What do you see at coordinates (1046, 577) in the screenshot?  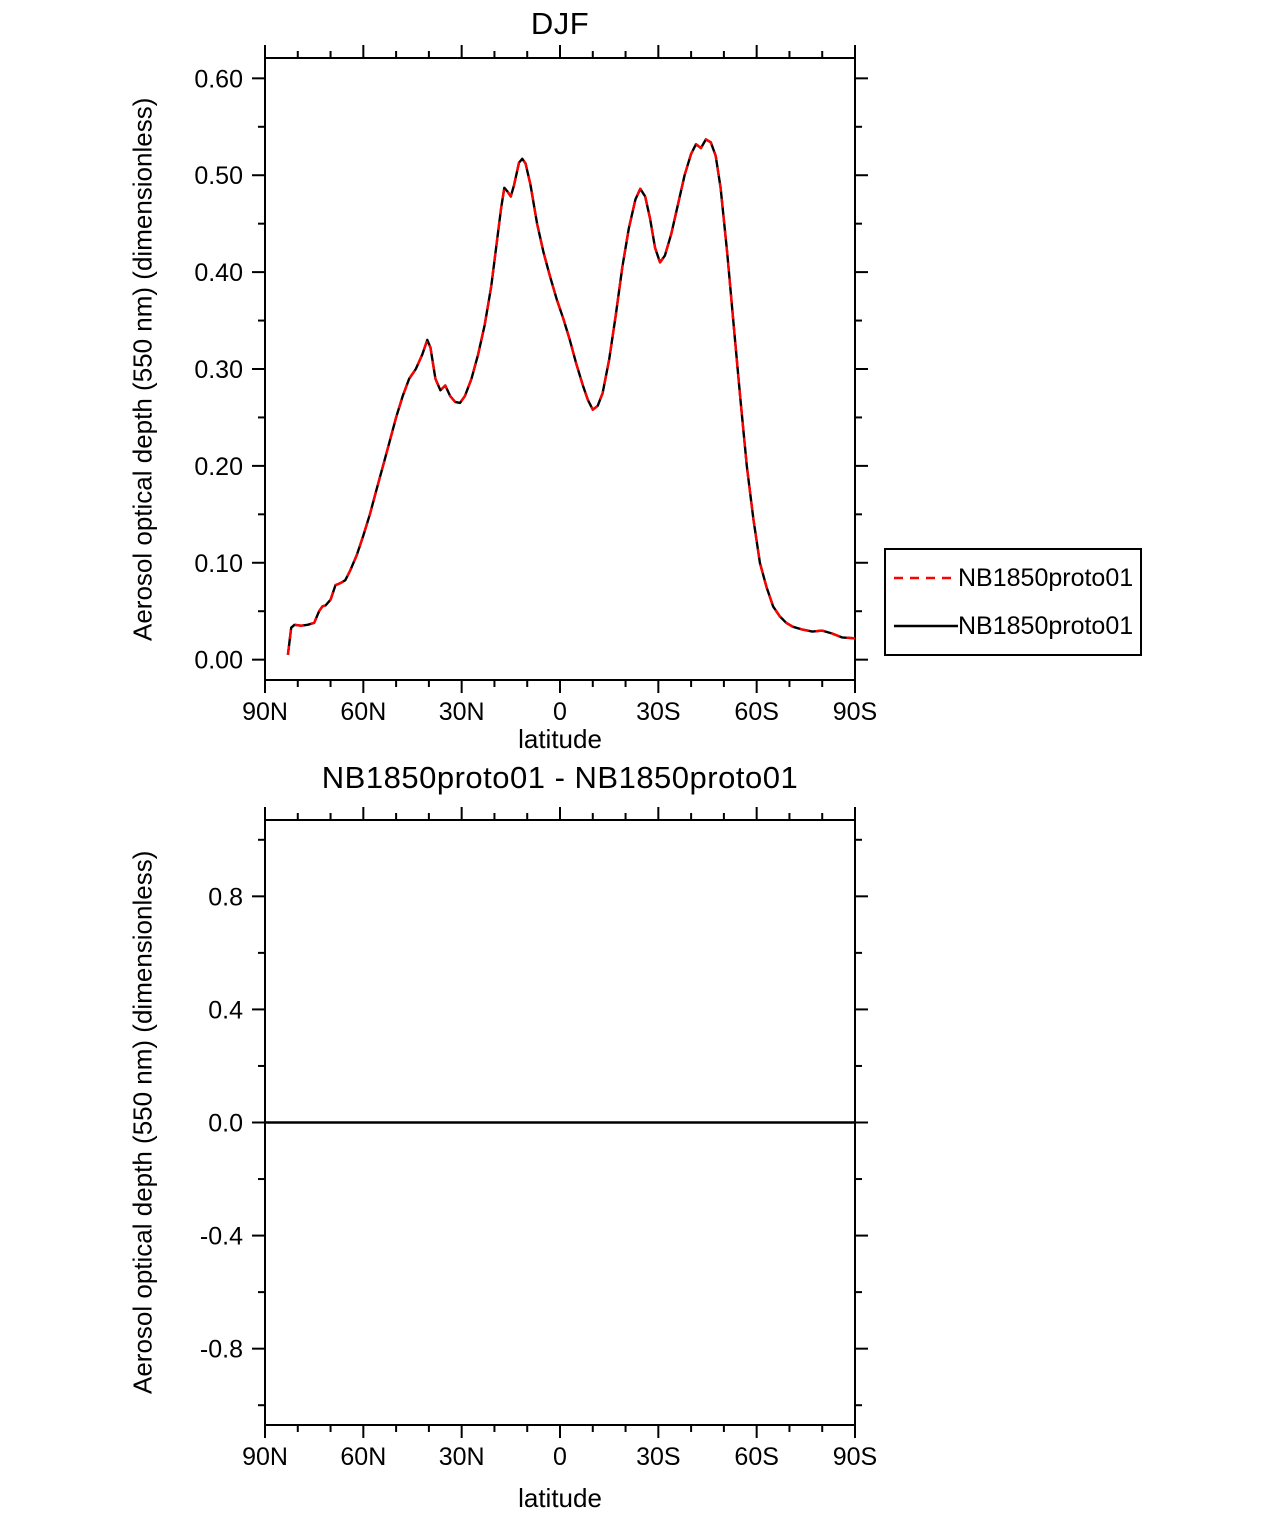 I see `legend-label-red: NB1850proto01` at bounding box center [1046, 577].